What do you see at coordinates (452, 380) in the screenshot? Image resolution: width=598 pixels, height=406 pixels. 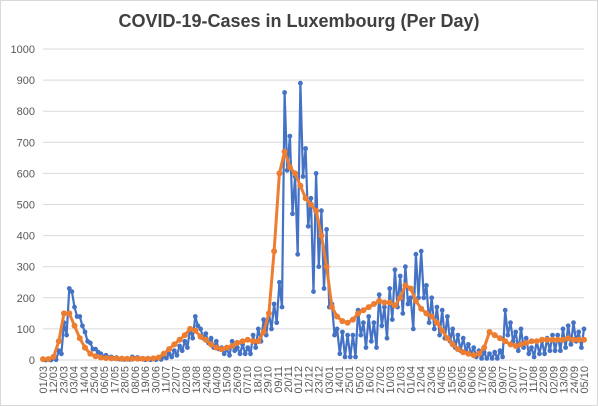 I see `x-tick-label: 15/05` at bounding box center [452, 380].